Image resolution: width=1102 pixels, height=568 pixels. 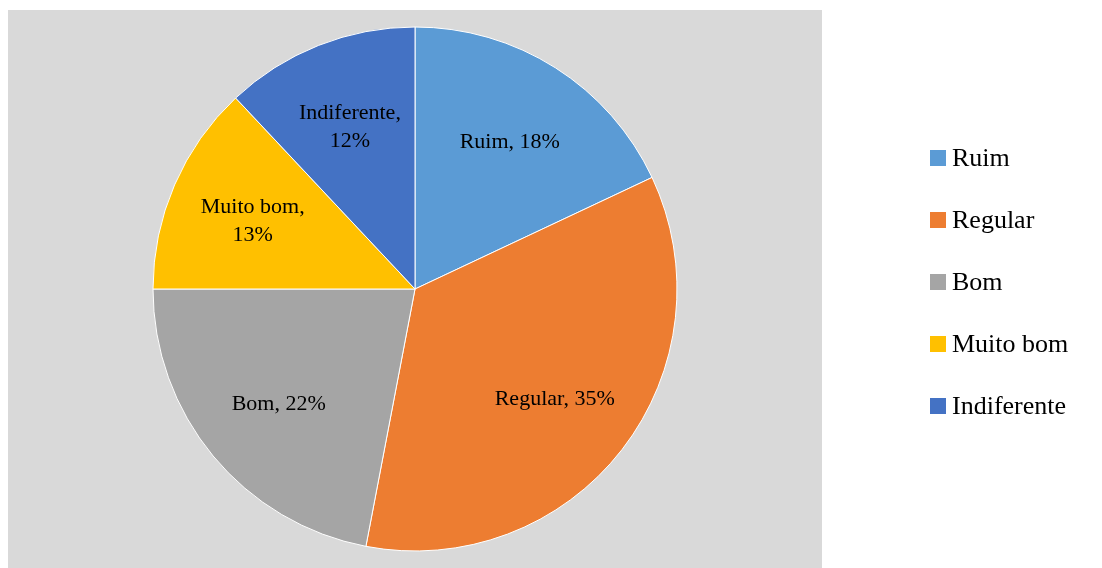 What do you see at coordinates (1010, 343) in the screenshot?
I see `legend-label: Muito bom` at bounding box center [1010, 343].